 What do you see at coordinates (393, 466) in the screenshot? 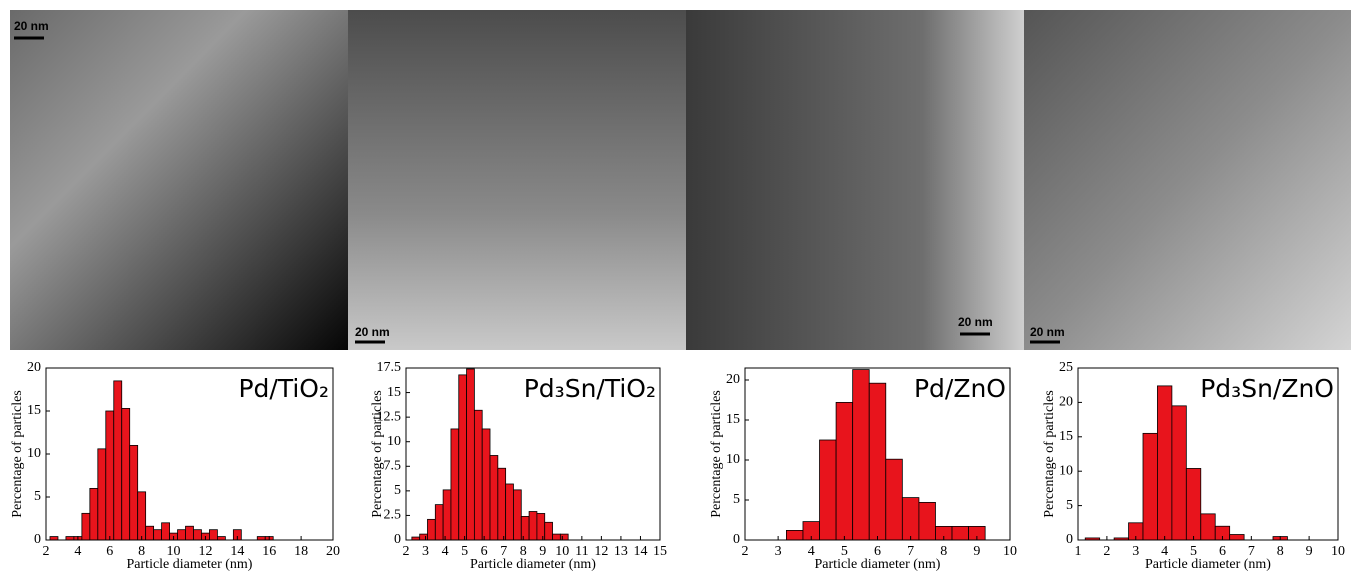
I see `y-tick-label: 7.5` at bounding box center [393, 466].